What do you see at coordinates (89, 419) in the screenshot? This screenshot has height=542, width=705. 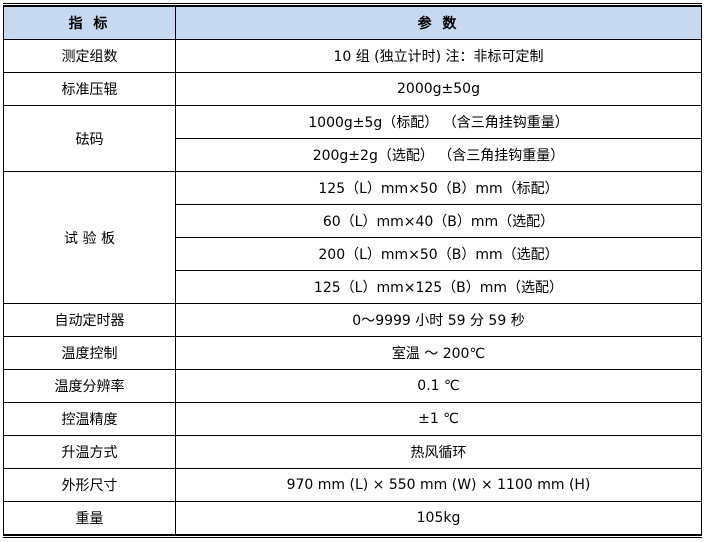 I see `row-label: 控温精度` at bounding box center [89, 419].